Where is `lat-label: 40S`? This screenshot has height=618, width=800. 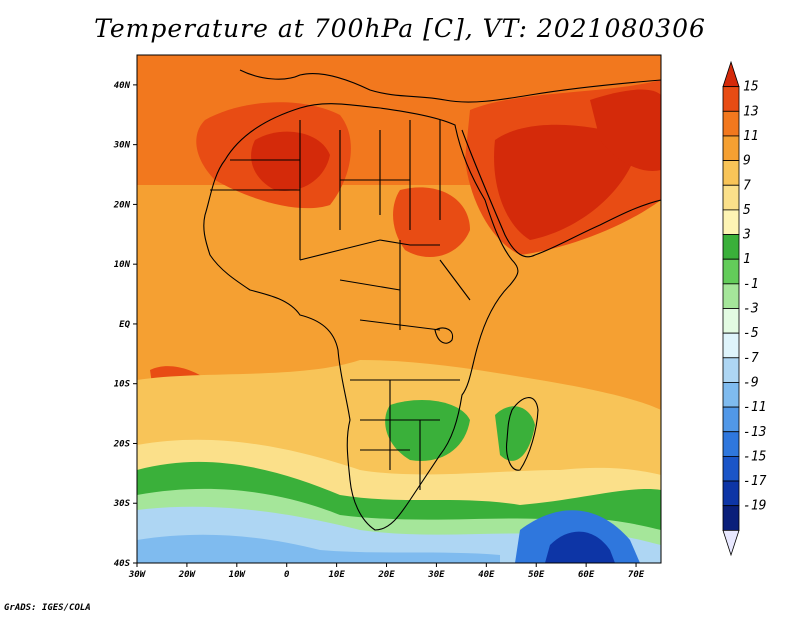 lat-label: 40S is located at coordinates (122, 564).